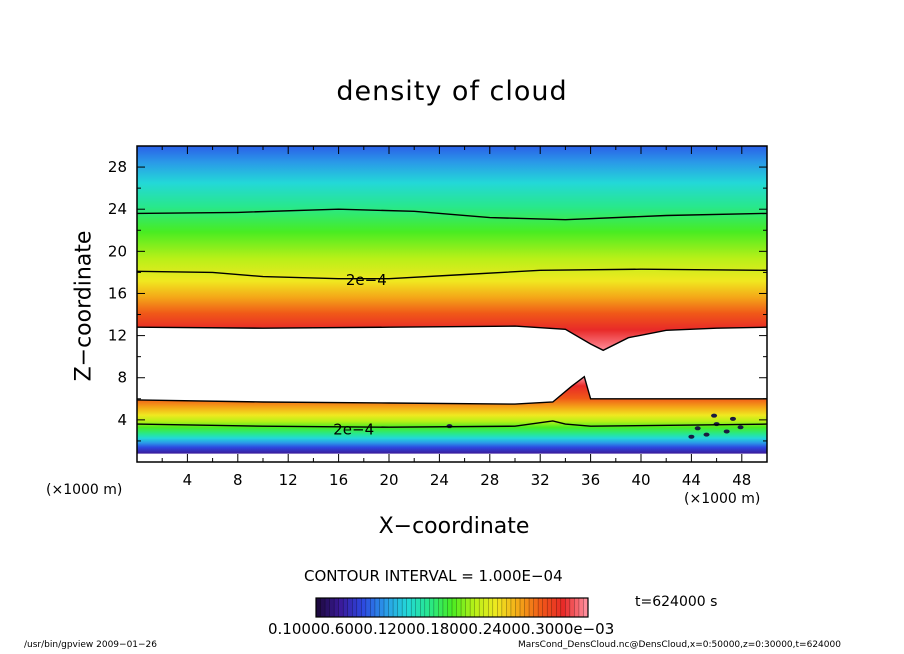  Describe the element at coordinates (439, 480) in the screenshot. I see `x-tick-label-5: 24` at that location.